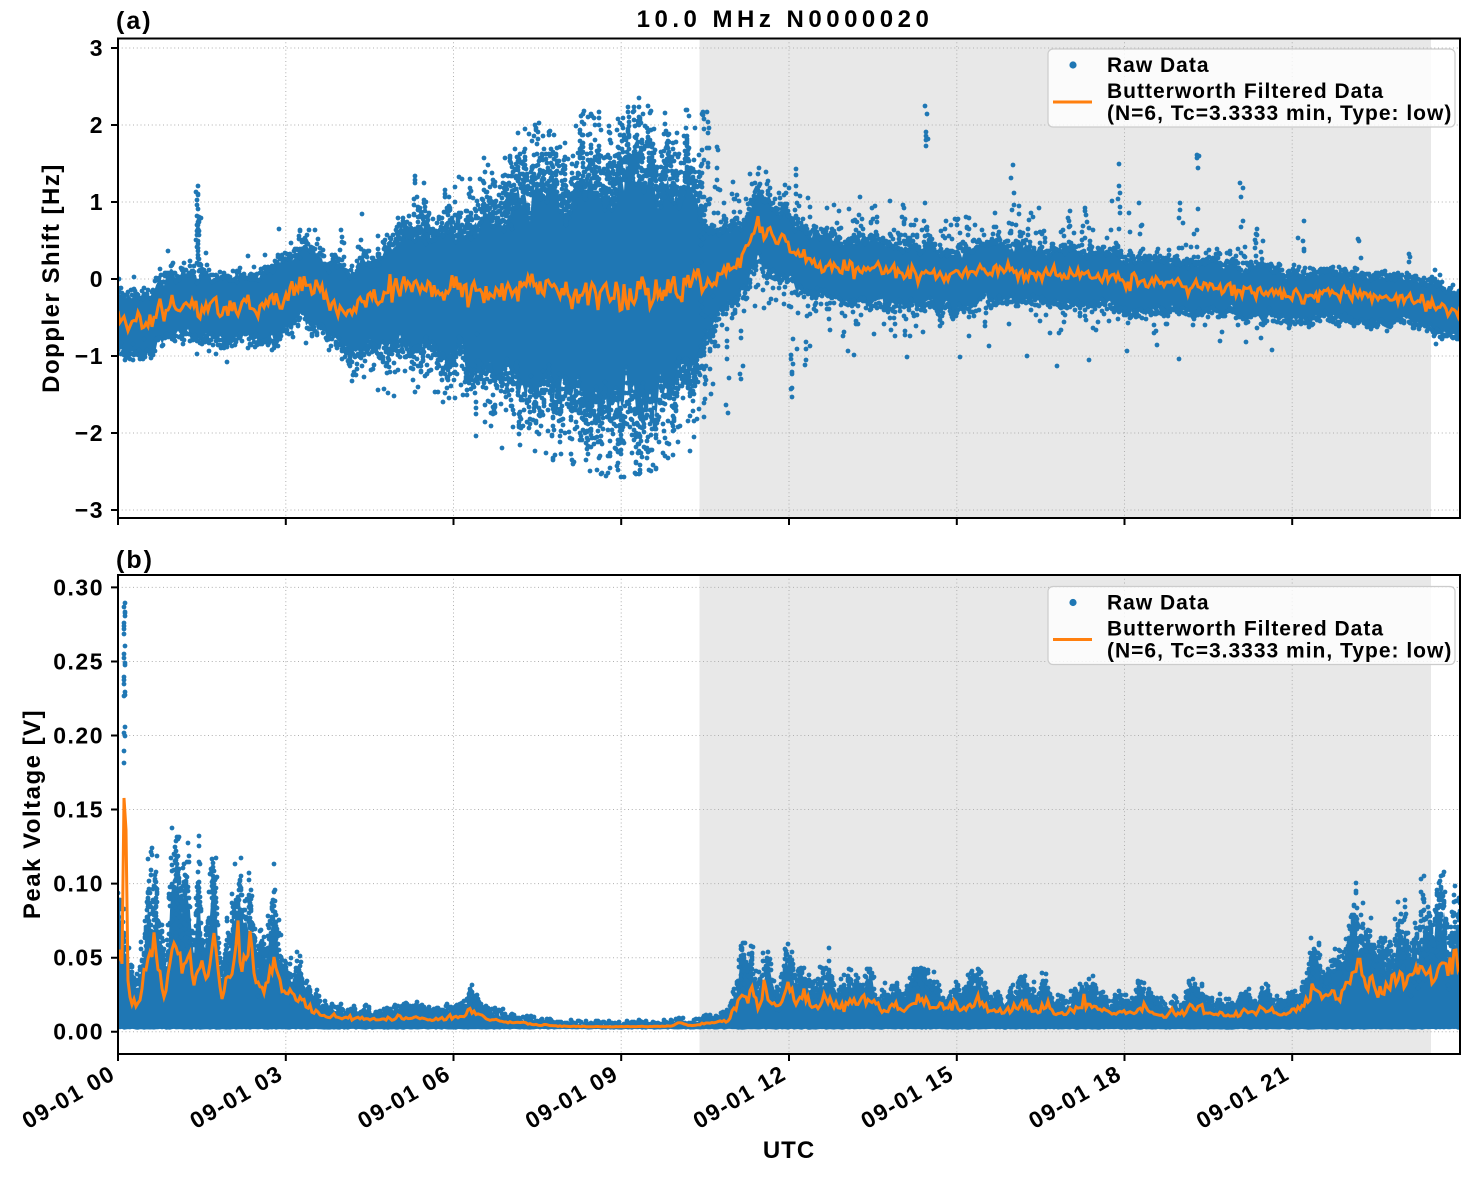 This screenshot has height=1177, width=1472. I want to click on svg-text: −2, so click(89, 433).